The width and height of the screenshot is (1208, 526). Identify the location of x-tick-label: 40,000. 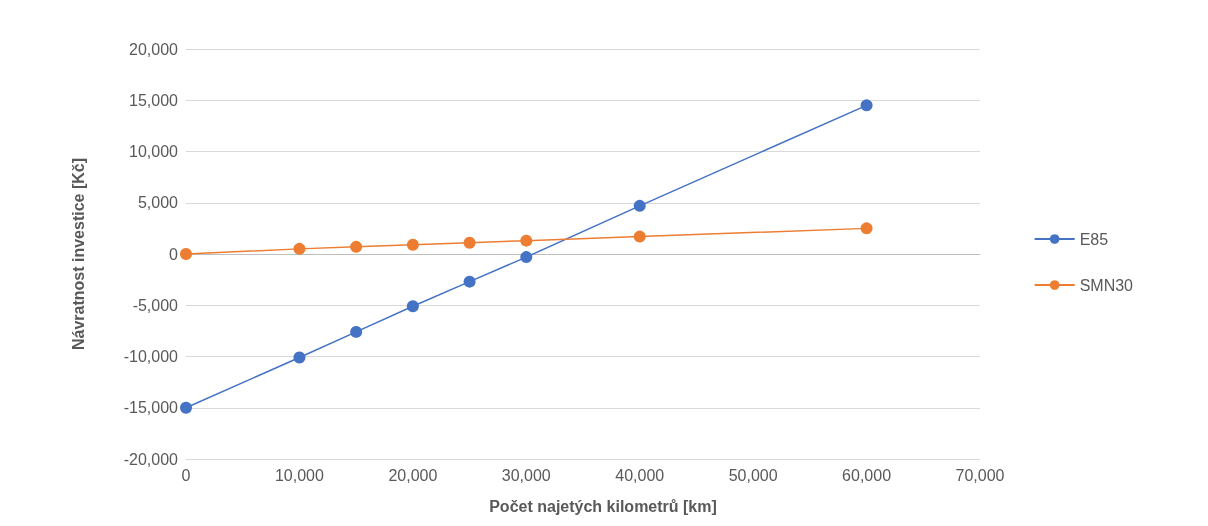
(640, 475).